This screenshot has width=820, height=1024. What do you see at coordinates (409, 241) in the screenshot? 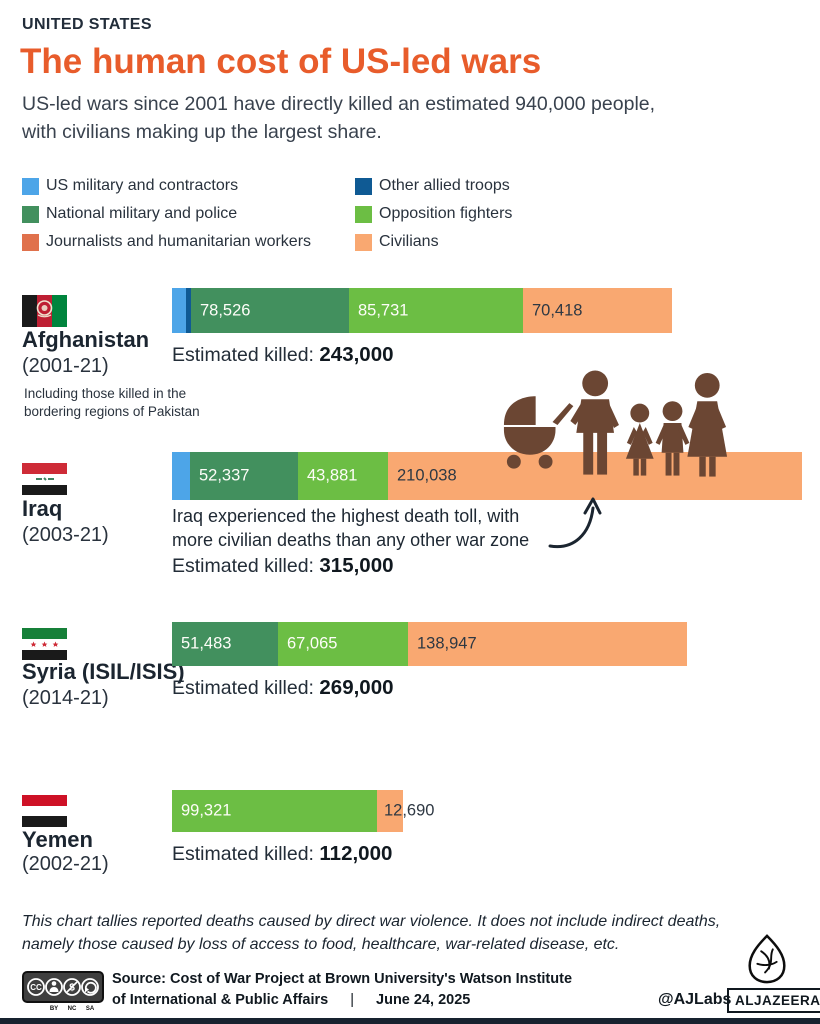
I see `legend-label: Civilians` at bounding box center [409, 241].